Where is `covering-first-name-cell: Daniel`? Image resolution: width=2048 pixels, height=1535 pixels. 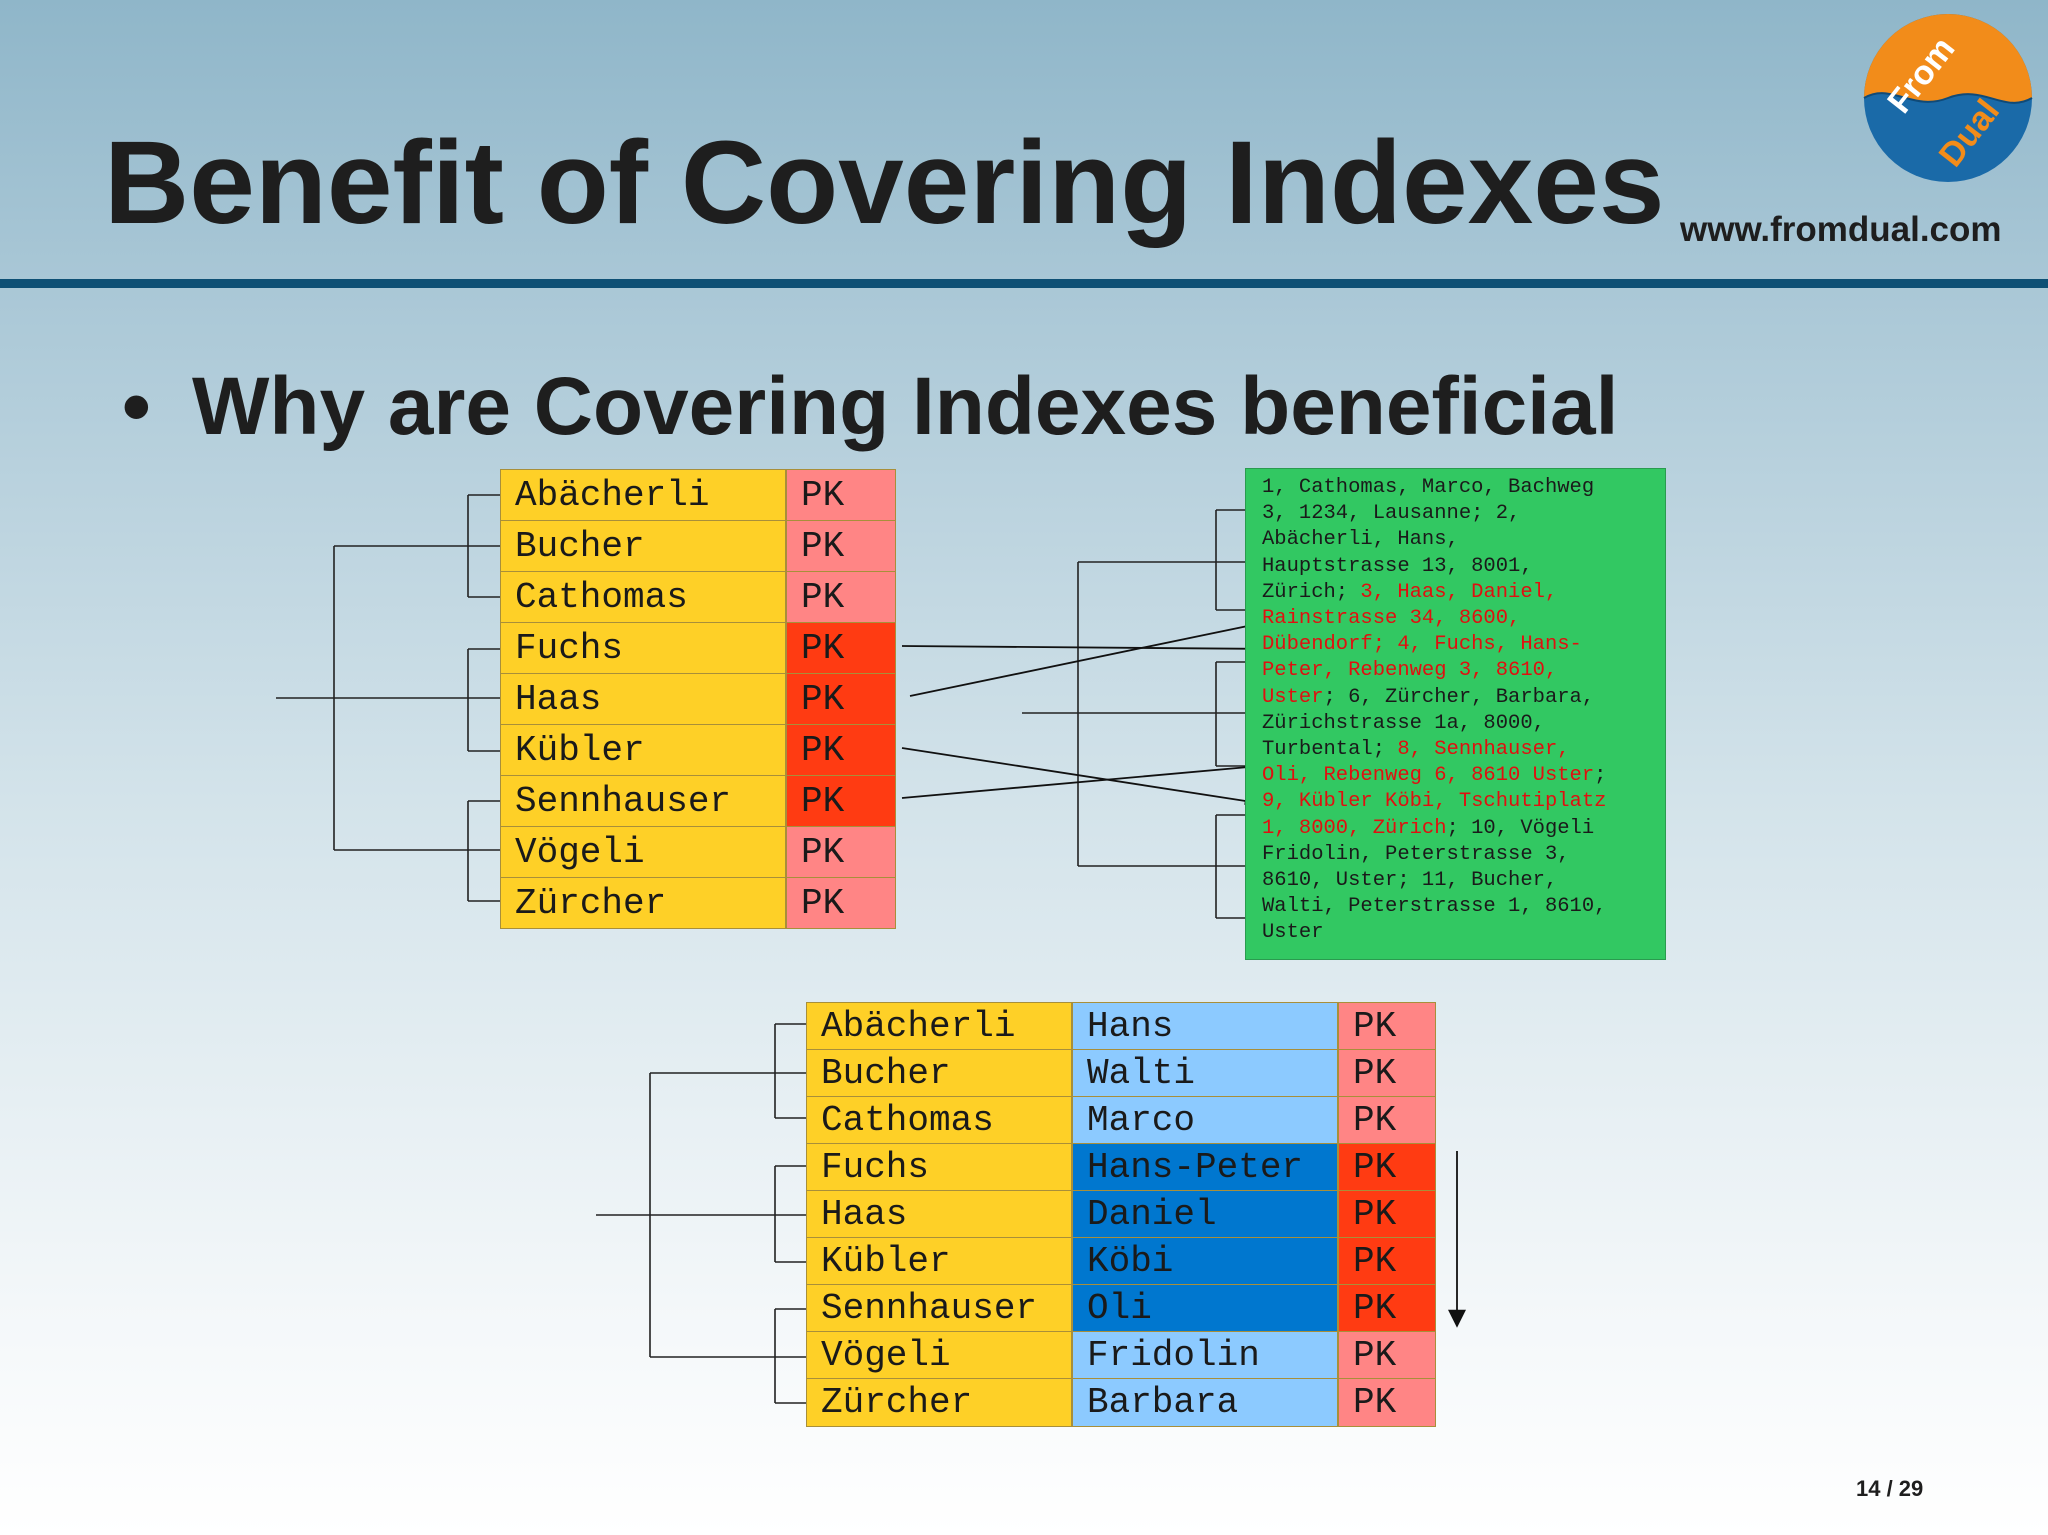
covering-first-name-cell: Daniel is located at coordinates (1205, 1214).